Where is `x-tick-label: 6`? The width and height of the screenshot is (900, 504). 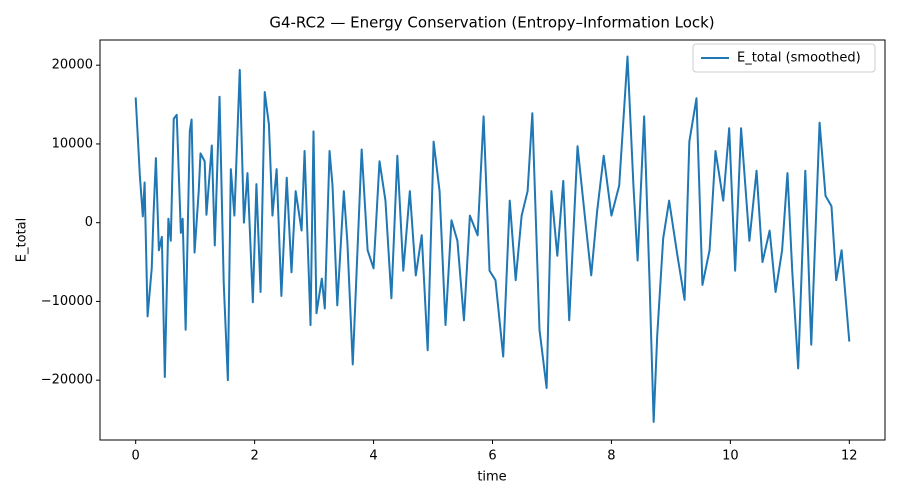
x-tick-label: 6 is located at coordinates (492, 456).